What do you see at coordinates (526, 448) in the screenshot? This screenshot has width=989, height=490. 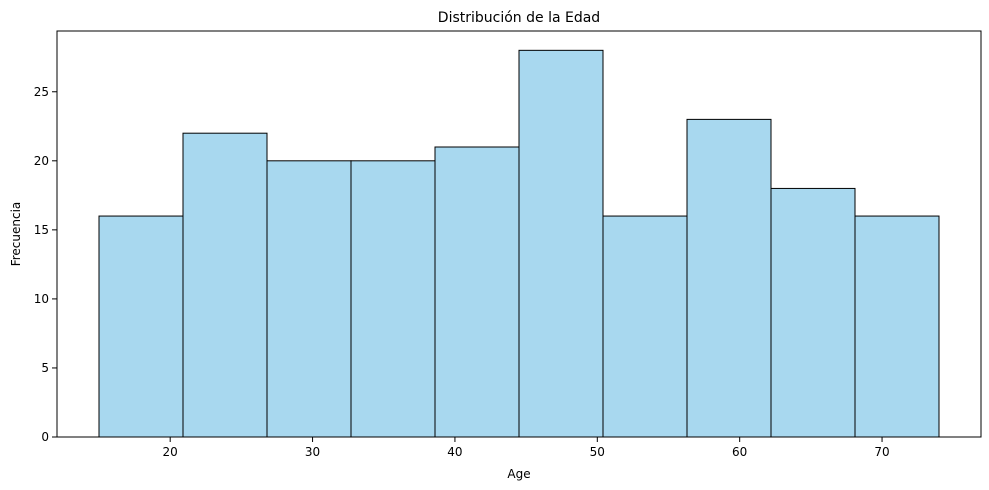 I see `x-axis: 20 30 40 50 60 70` at bounding box center [526, 448].